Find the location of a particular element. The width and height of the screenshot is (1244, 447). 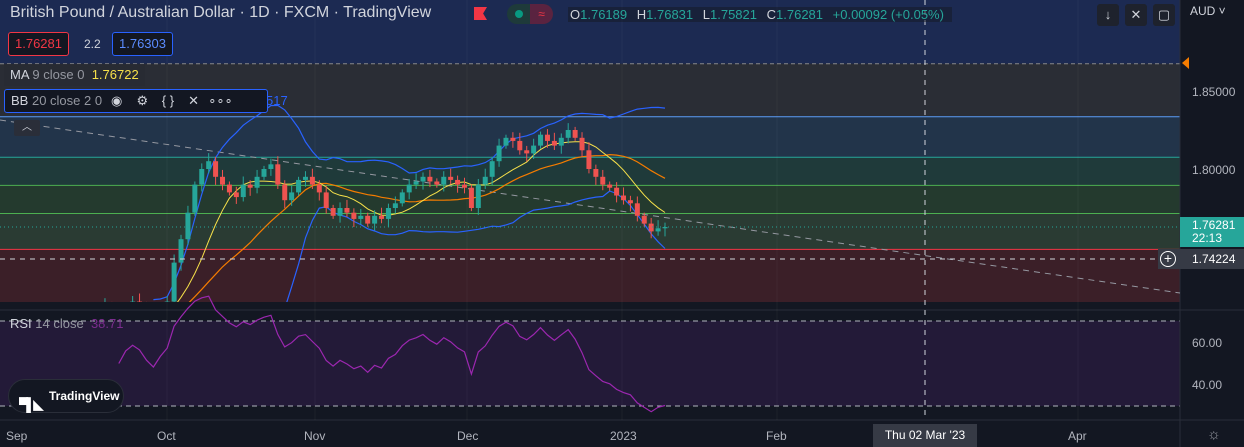

remove-icon: ✕ is located at coordinates (194, 100).